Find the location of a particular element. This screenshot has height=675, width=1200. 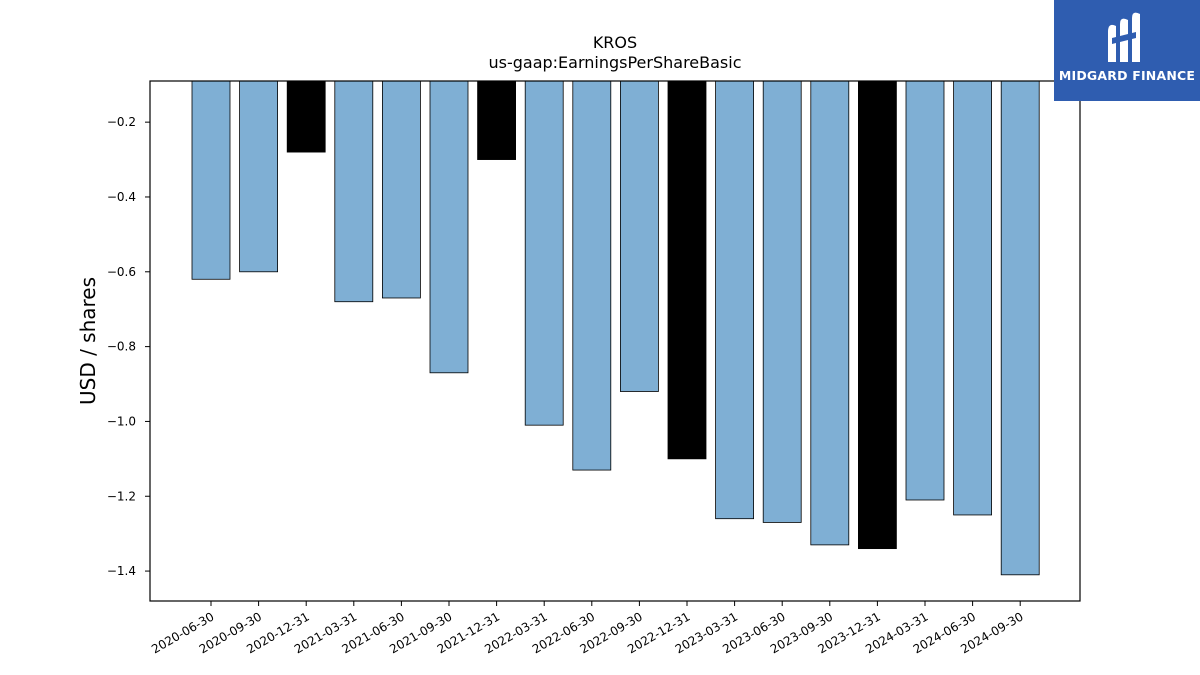

y-tick-label: −1.4 is located at coordinates (121, 571).